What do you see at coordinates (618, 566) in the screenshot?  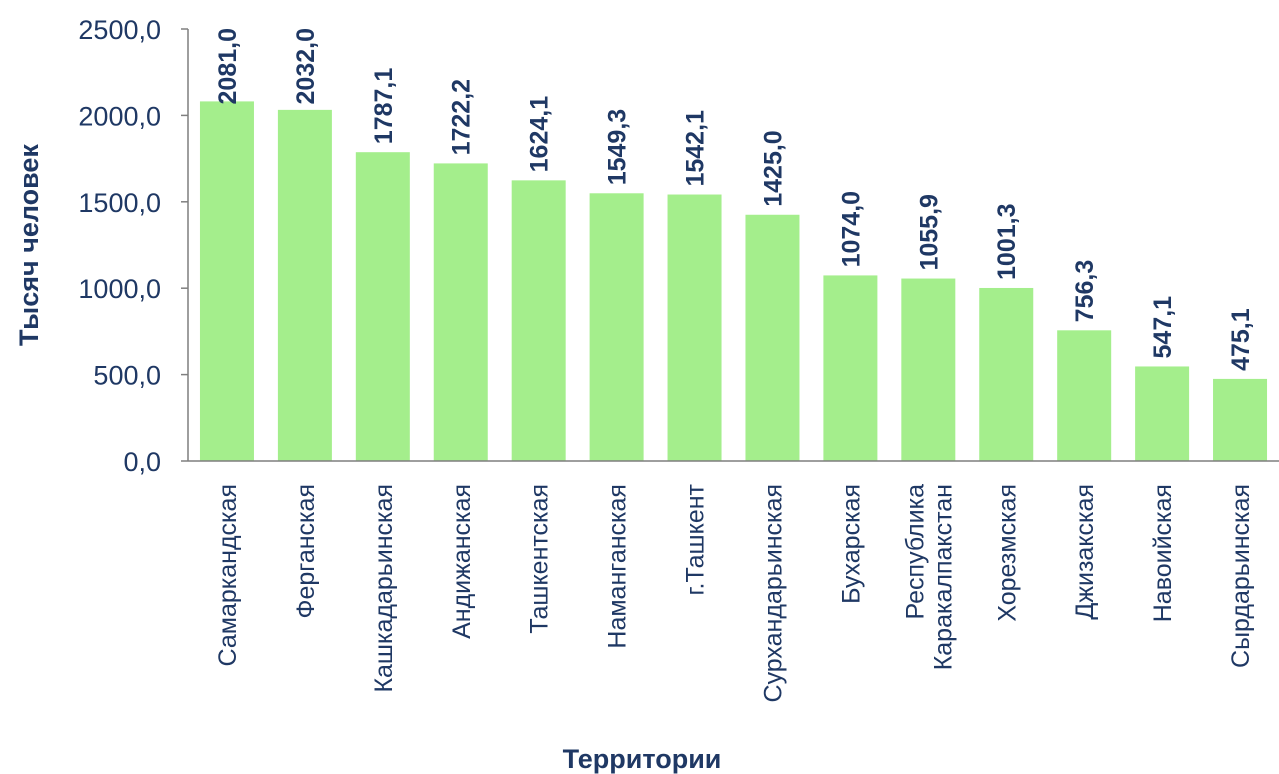 I see `x-tick-label: Наманганская` at bounding box center [618, 566].